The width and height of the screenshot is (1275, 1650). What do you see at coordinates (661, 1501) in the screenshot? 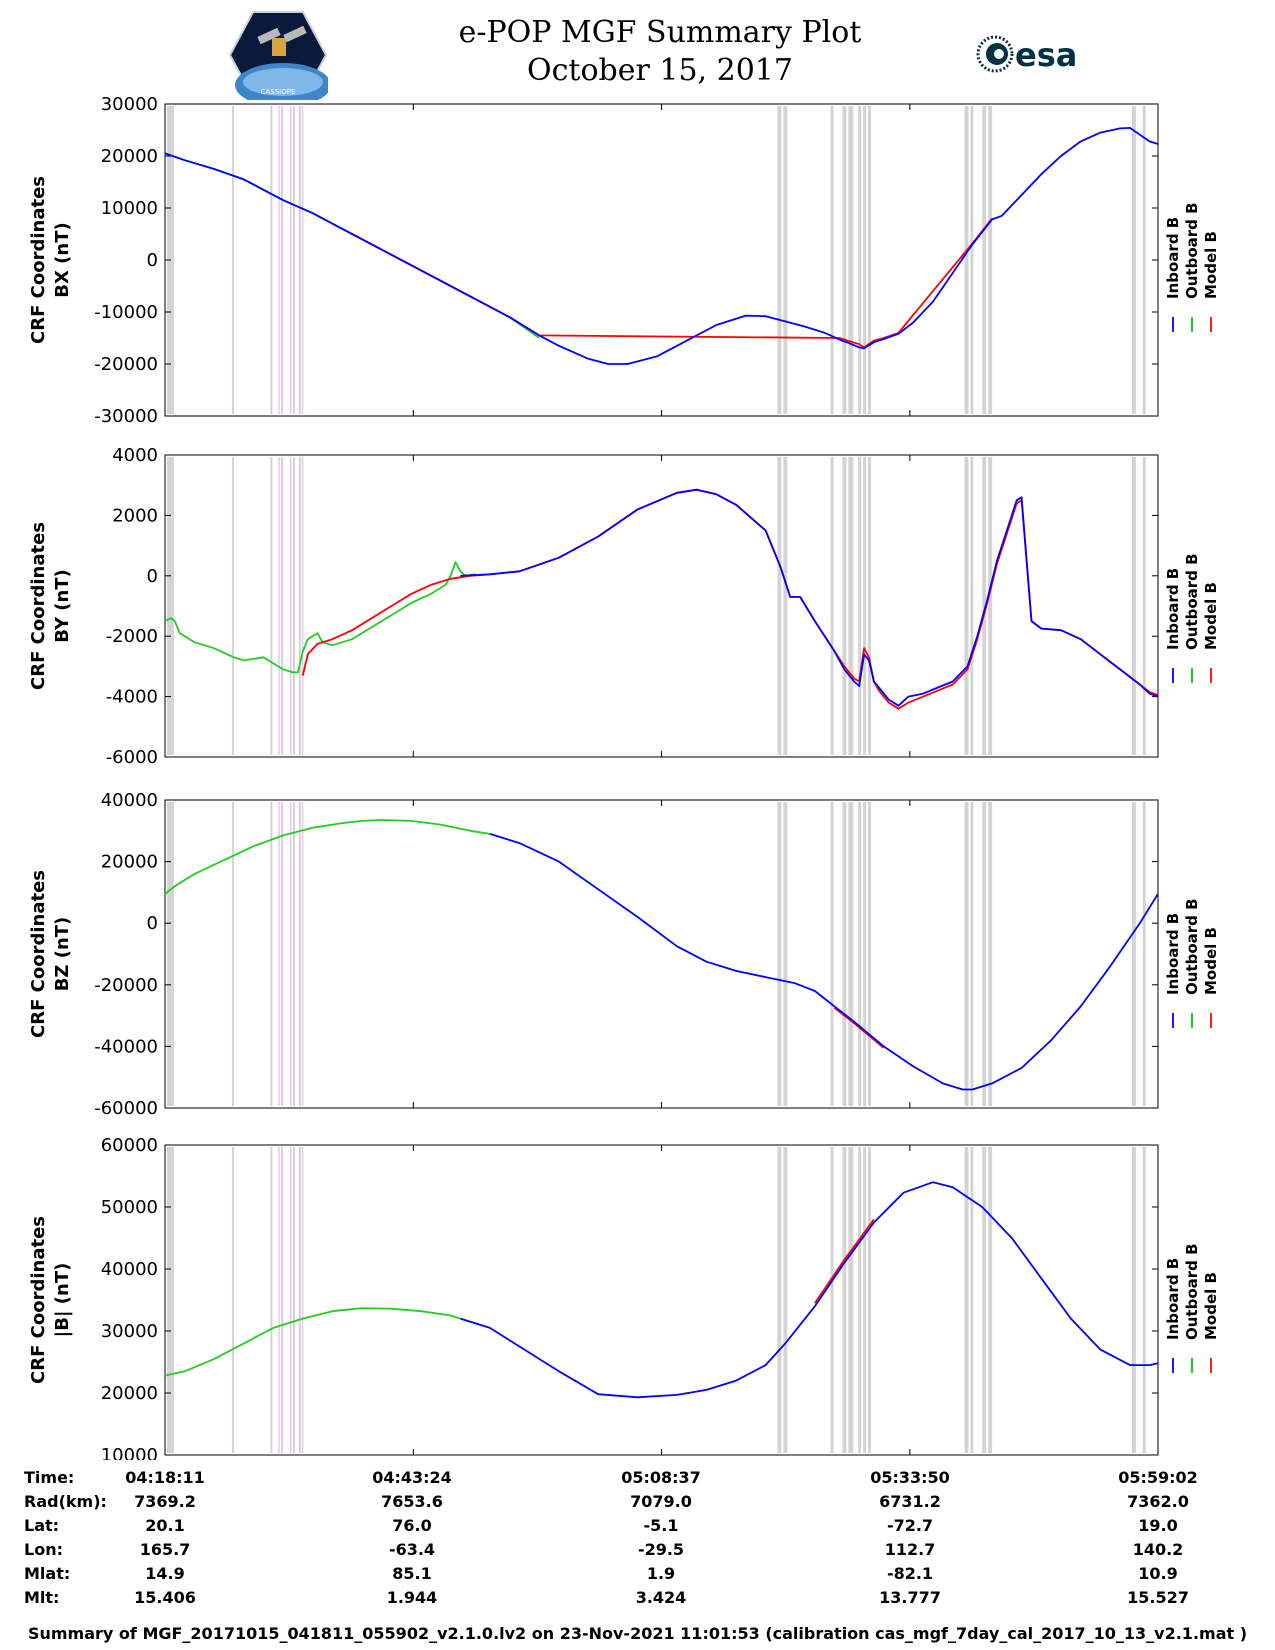
I see `table-cell: 7079.0` at bounding box center [661, 1501].